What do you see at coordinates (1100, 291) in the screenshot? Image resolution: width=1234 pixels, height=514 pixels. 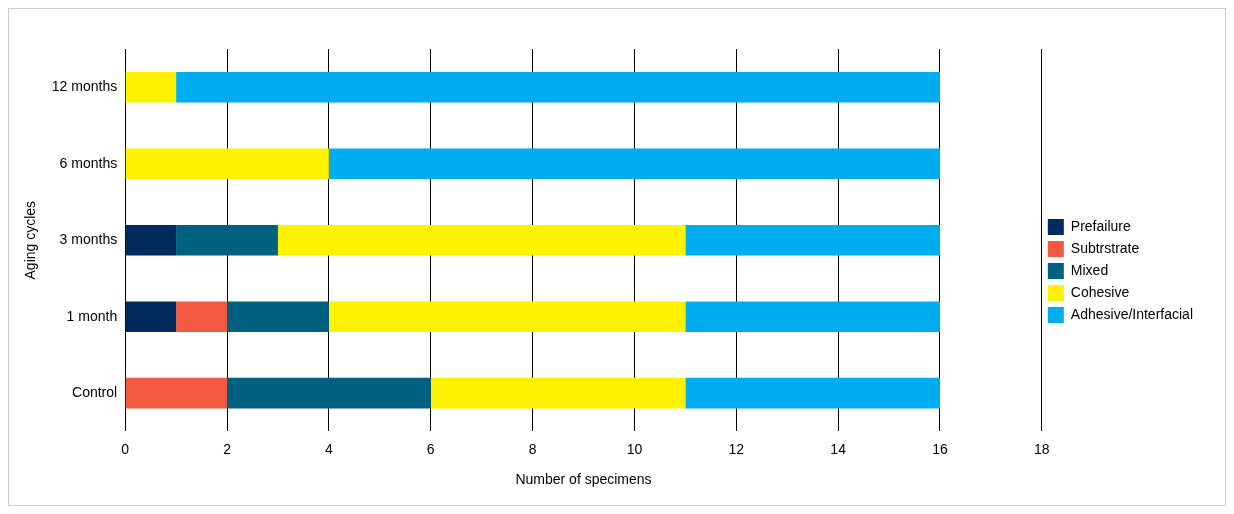 I see `legend-label: Cohesive` at bounding box center [1100, 291].